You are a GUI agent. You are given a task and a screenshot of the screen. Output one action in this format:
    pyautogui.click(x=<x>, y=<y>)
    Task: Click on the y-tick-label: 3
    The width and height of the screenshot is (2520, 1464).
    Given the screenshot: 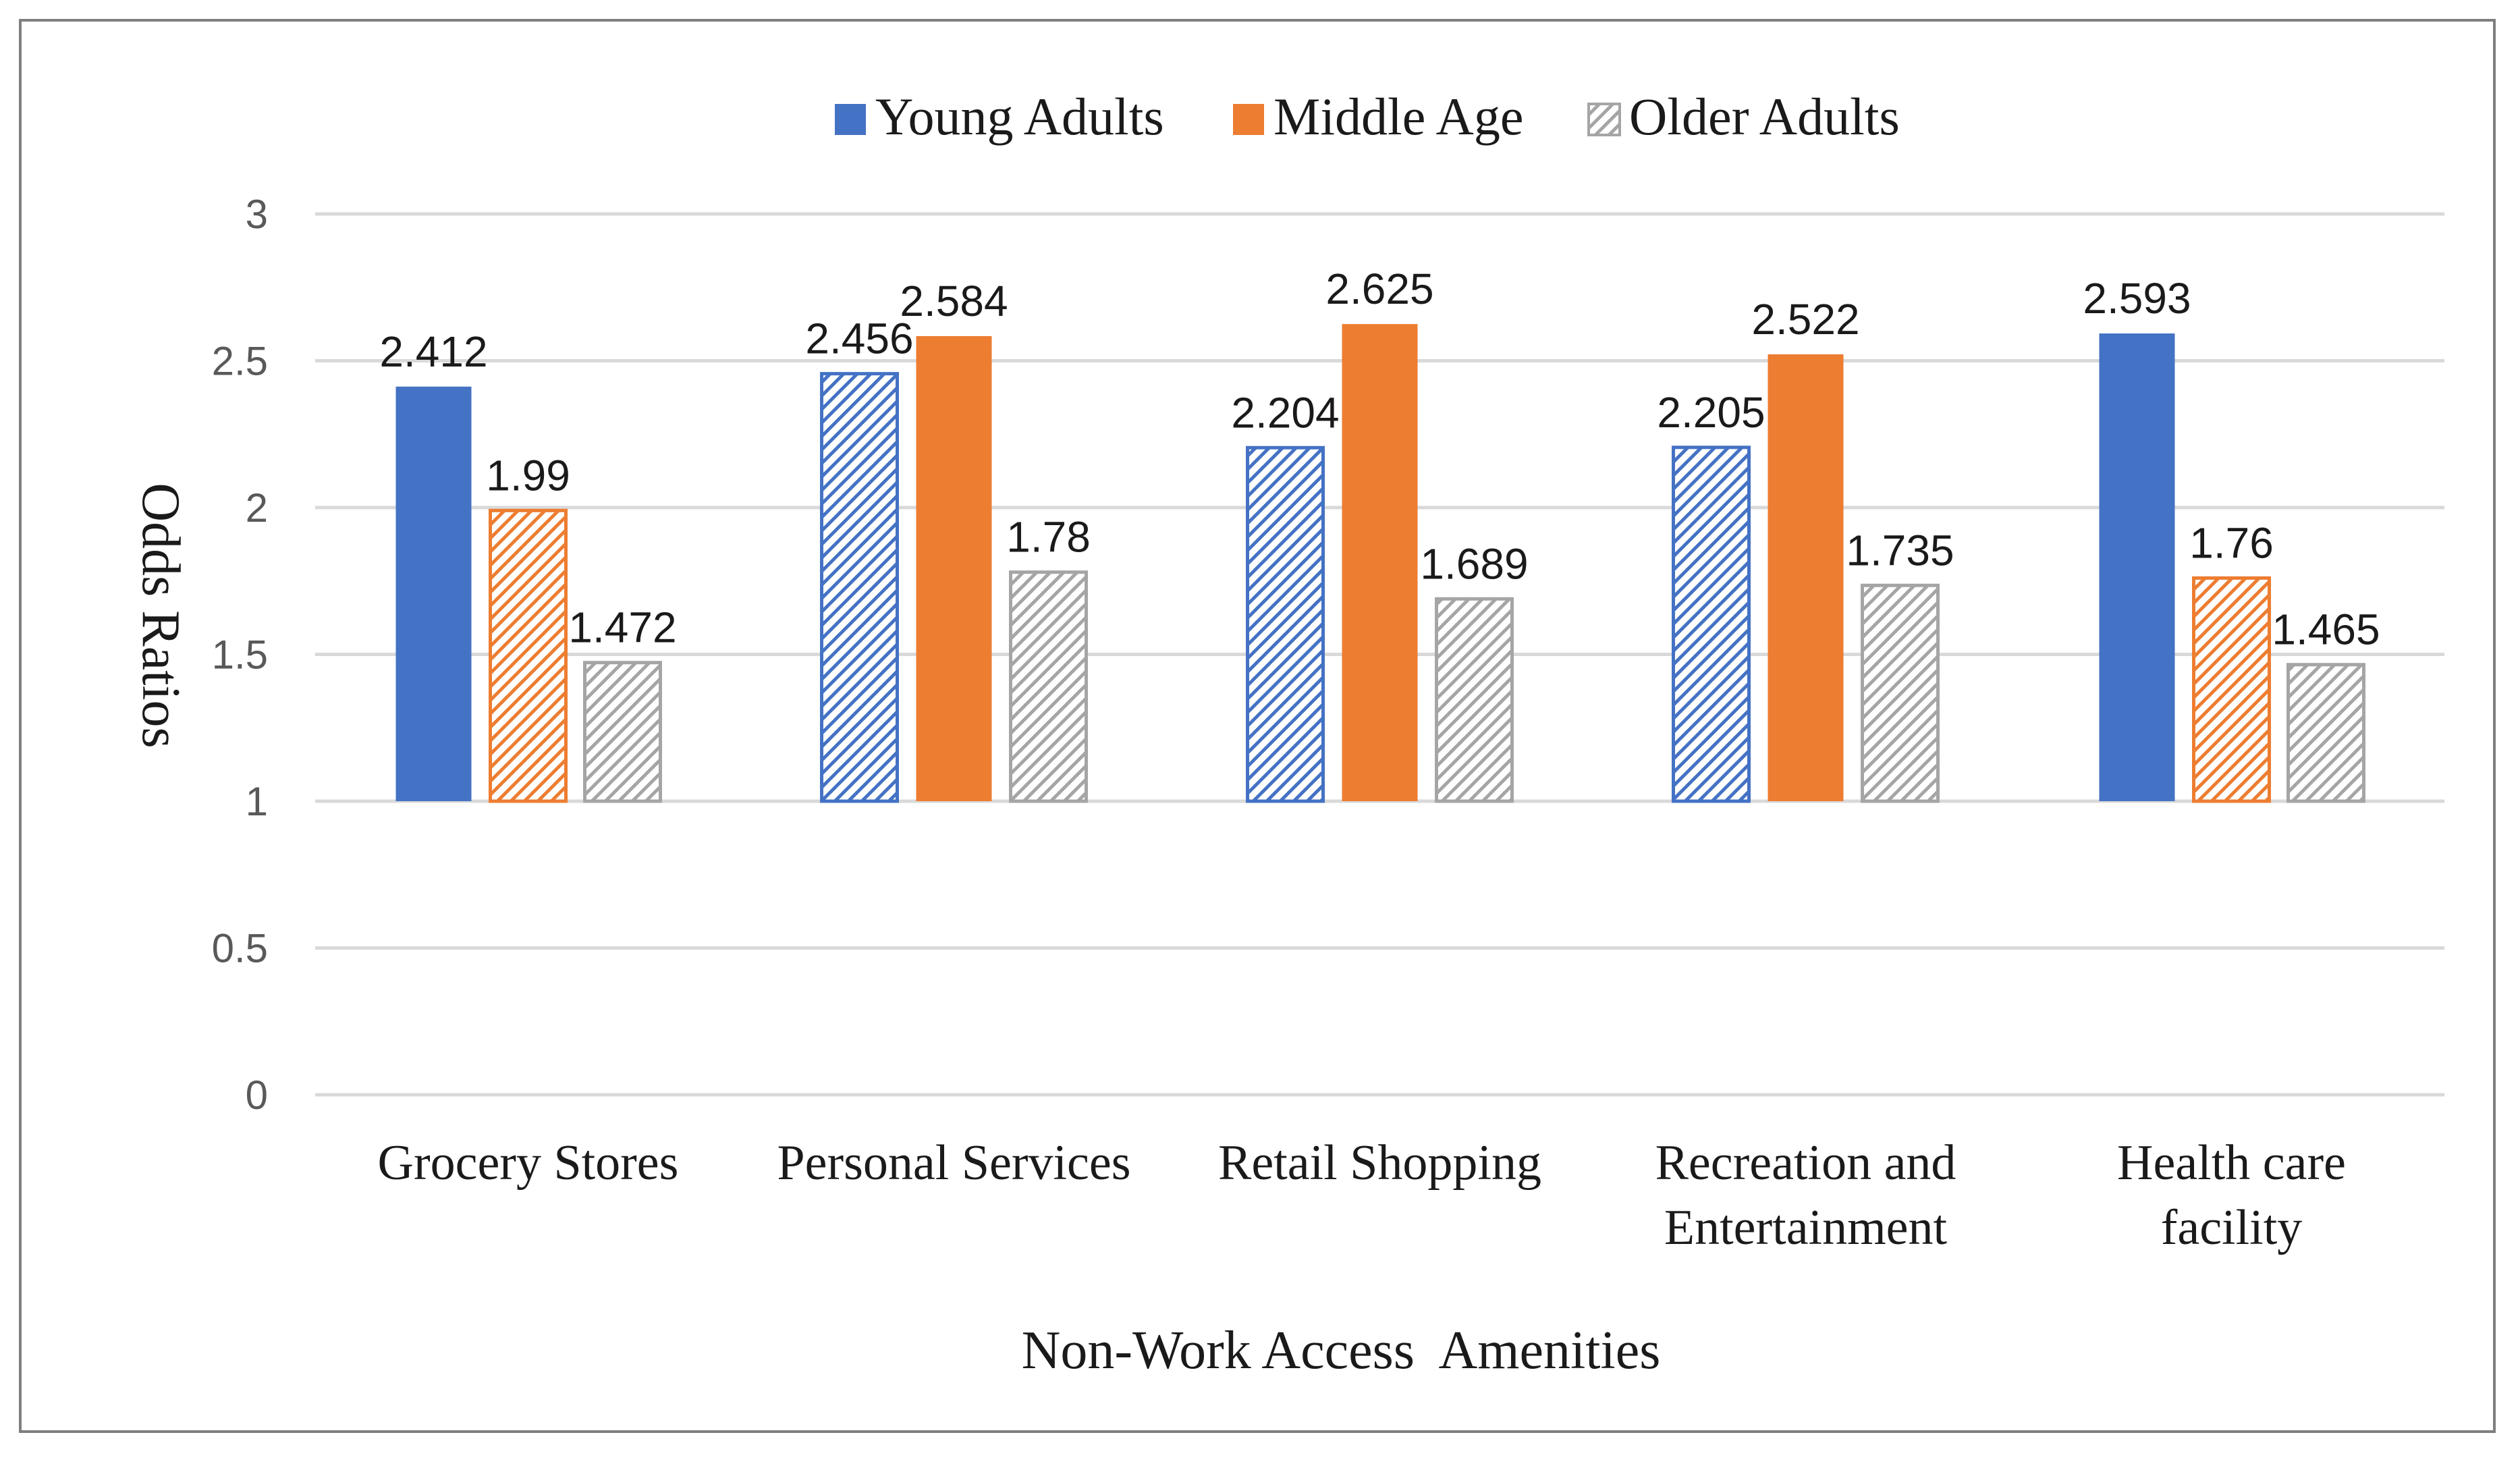 What is the action you would take?
    pyautogui.click(x=257, y=214)
    